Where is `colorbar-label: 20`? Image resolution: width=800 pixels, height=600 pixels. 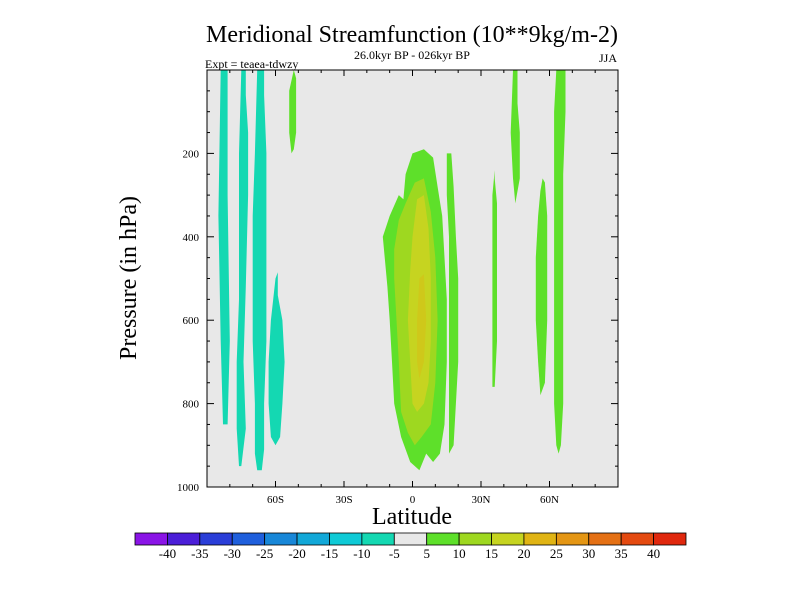
colorbar-label: 20 is located at coordinates (523, 553).